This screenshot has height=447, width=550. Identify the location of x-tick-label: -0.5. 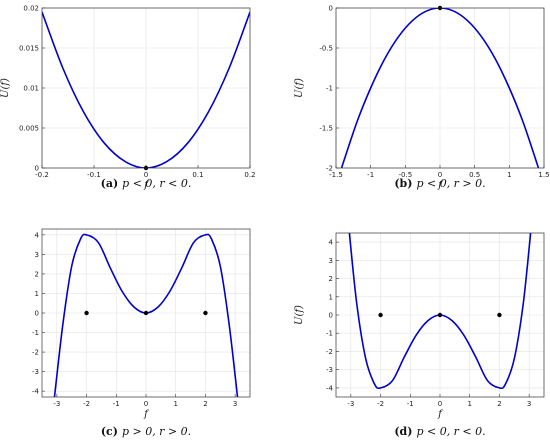
(405, 175).